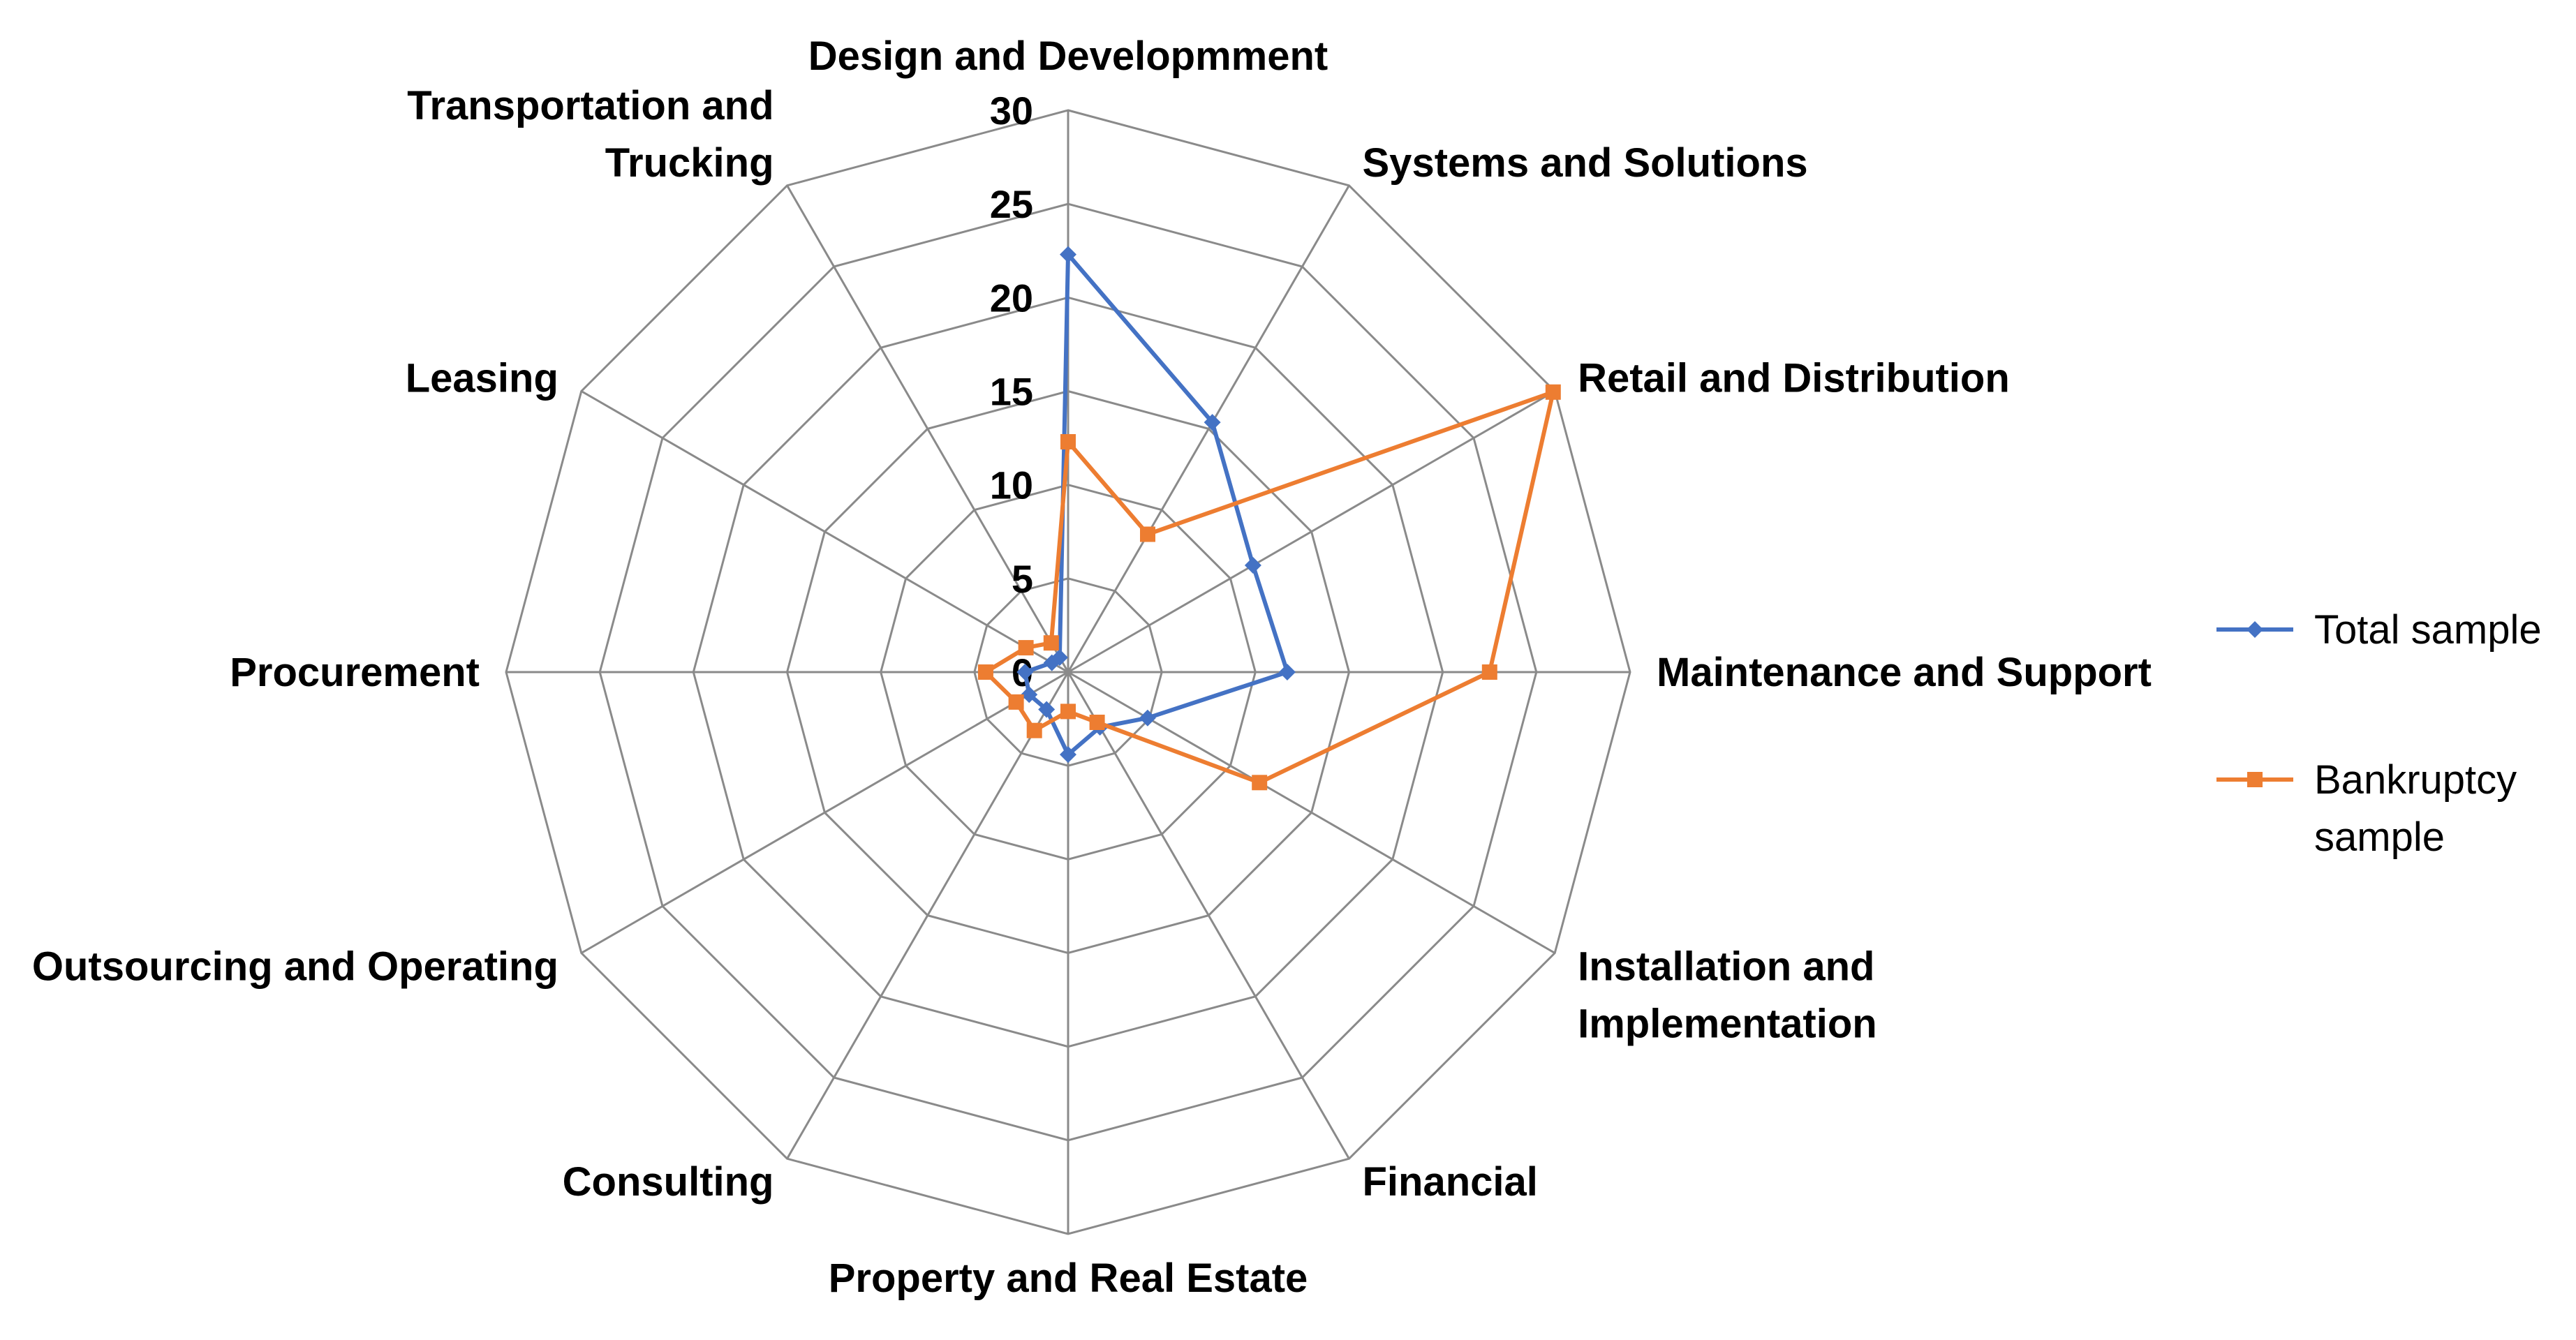 This screenshot has height=1340, width=2576. Describe the element at coordinates (825, 531) in the screenshot. I see `spoke-leasing` at that location.